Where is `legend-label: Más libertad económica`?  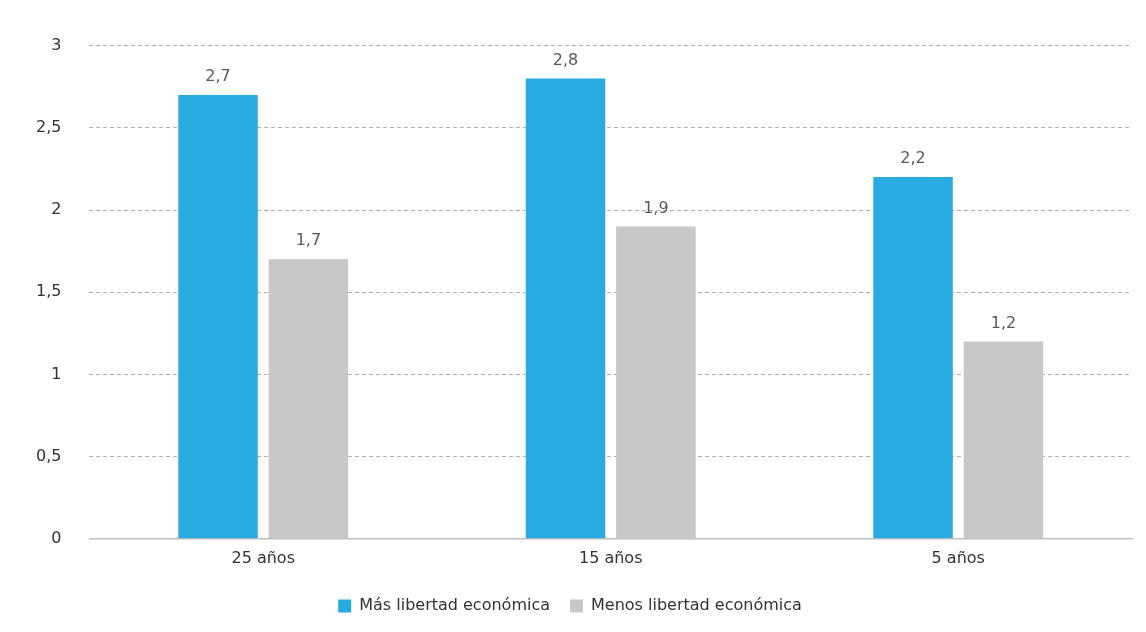 legend-label: Más libertad económica is located at coordinates (455, 605).